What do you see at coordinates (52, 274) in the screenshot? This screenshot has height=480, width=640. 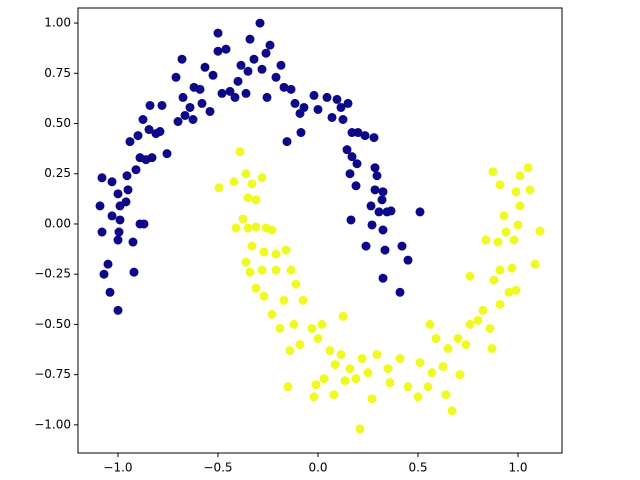 I see `y-tick-label: −0.25` at bounding box center [52, 274].